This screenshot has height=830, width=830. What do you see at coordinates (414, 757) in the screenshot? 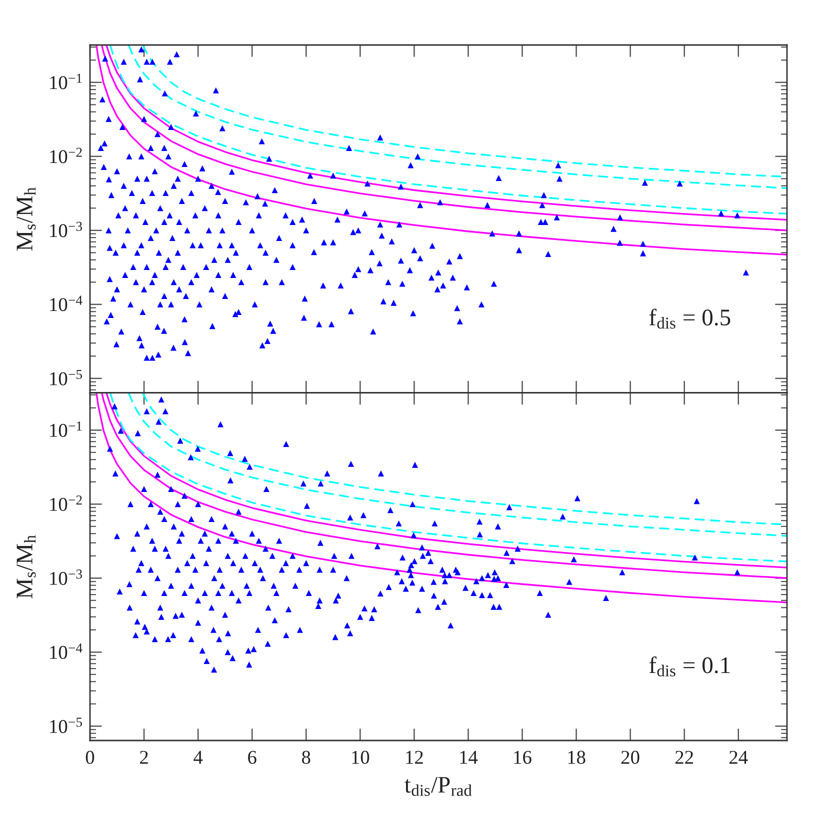
I see `x-tick-label: 12` at bounding box center [414, 757].